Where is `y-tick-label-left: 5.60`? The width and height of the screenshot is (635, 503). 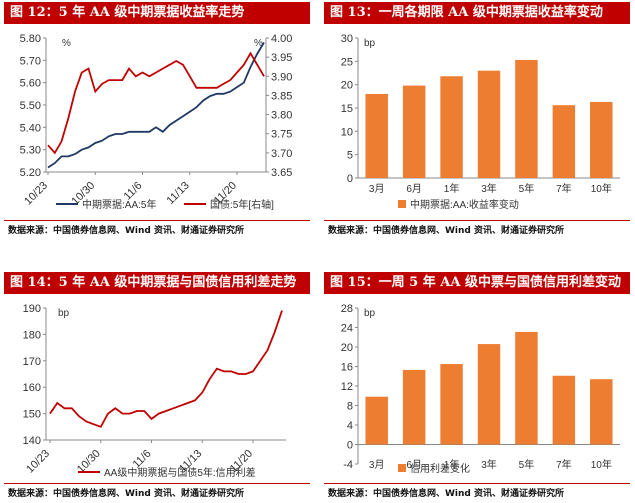 y-tick-label-left: 5.60 is located at coordinates (30, 84).